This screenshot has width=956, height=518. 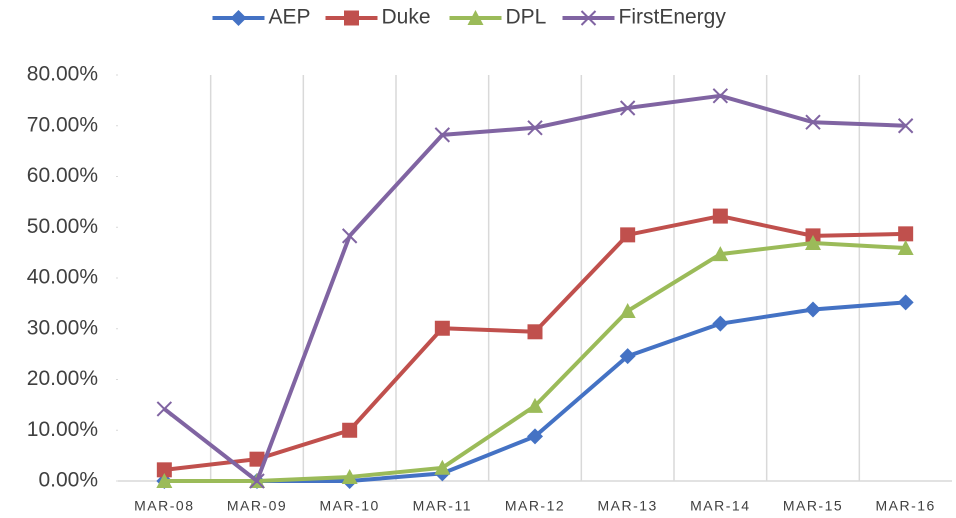 I want to click on x-tick-label: MAR-10, so click(x=349, y=506).